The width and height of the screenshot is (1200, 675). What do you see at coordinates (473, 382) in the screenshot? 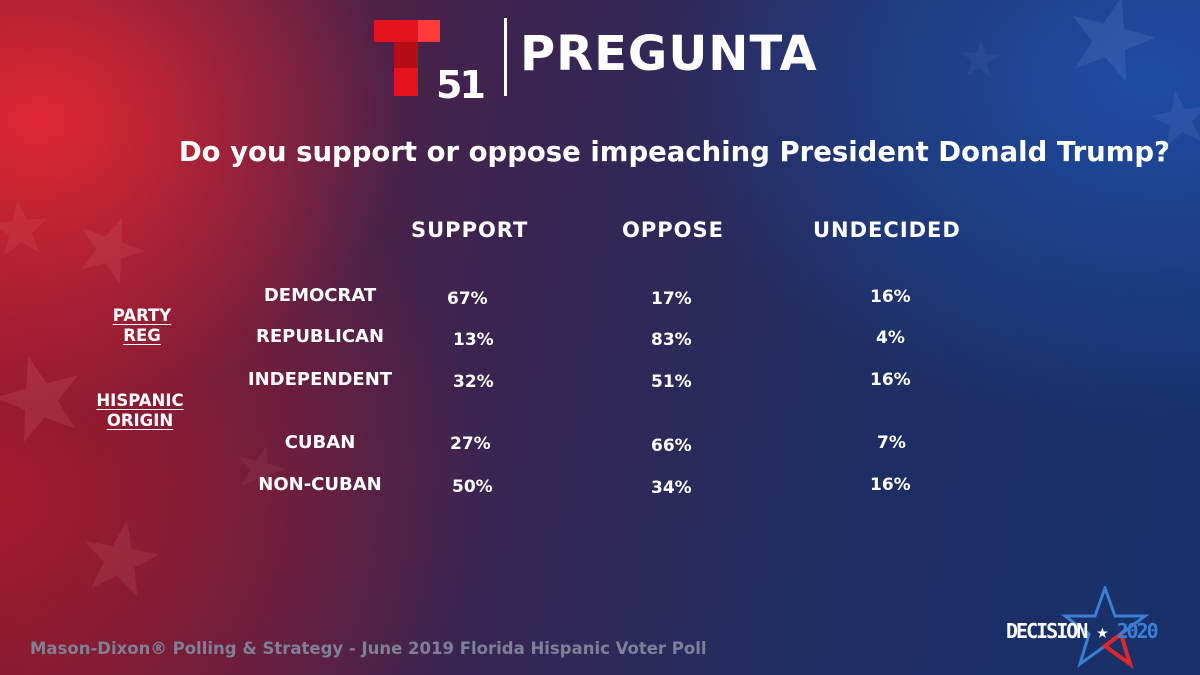
I see `support-value: 32%` at bounding box center [473, 382].